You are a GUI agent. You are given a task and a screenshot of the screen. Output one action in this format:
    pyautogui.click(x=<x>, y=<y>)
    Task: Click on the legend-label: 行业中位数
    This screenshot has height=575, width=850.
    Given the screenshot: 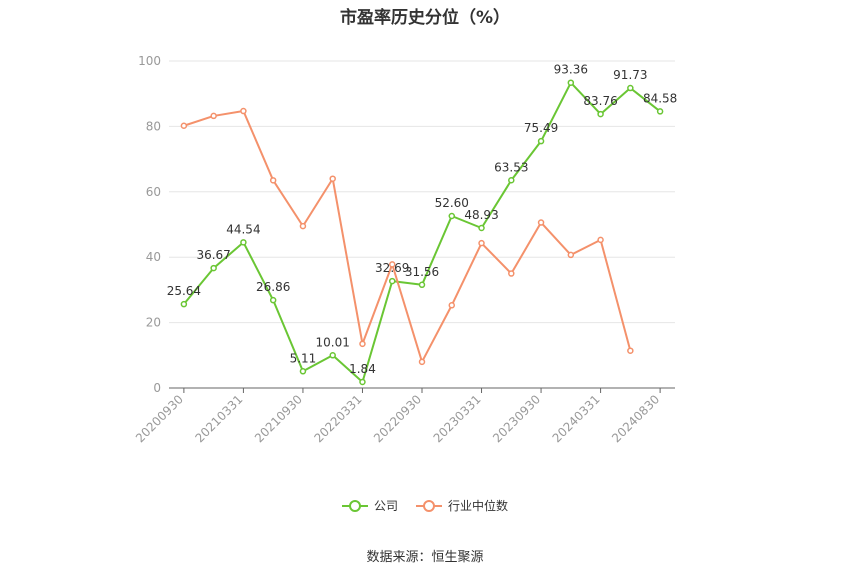 What is the action you would take?
    pyautogui.click(x=478, y=506)
    